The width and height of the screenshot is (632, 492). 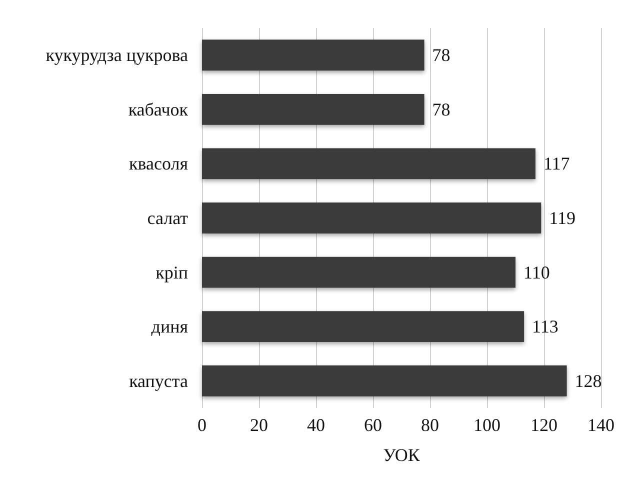 I want to click on data-label: 128, so click(x=588, y=380).